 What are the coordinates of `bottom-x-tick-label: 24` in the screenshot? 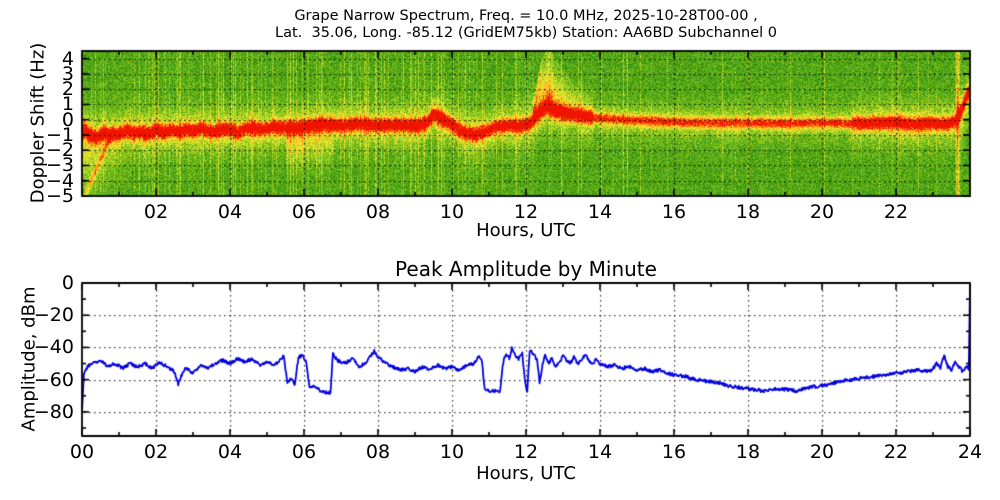 It's located at (970, 452).